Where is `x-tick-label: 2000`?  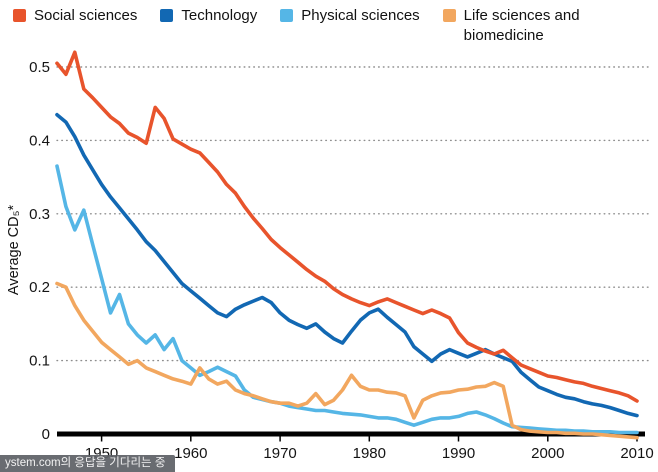
x-tick-label: 2000 is located at coordinates (547, 453).